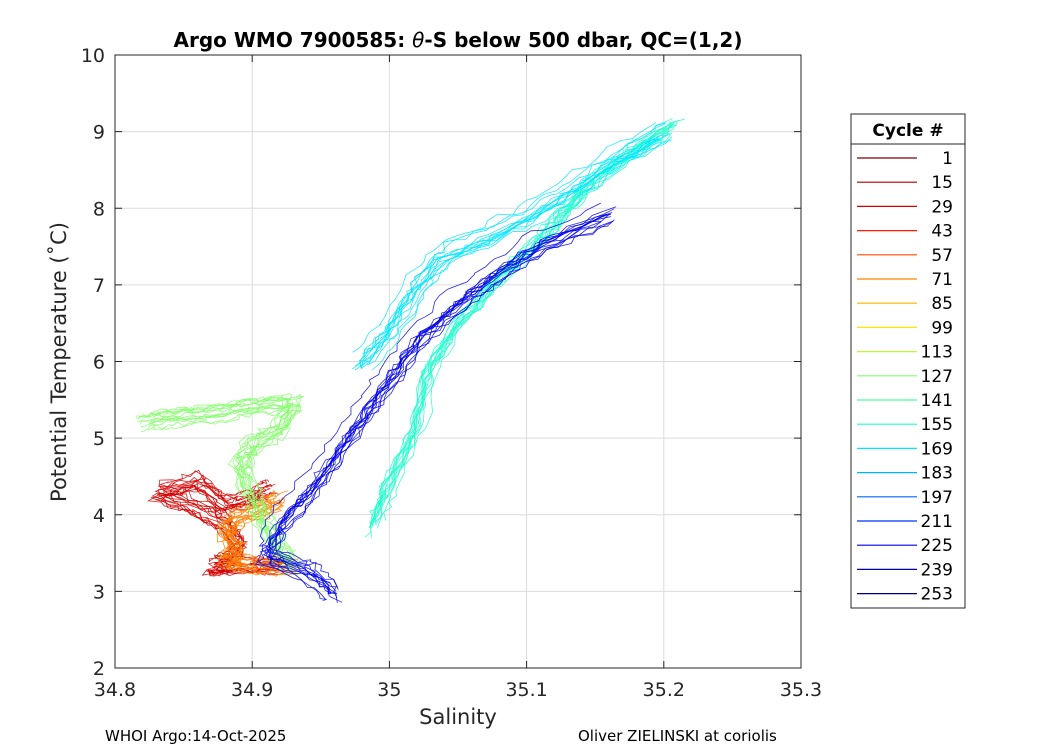  What do you see at coordinates (937, 570) in the screenshot?
I see `legend-label: 239` at bounding box center [937, 570].